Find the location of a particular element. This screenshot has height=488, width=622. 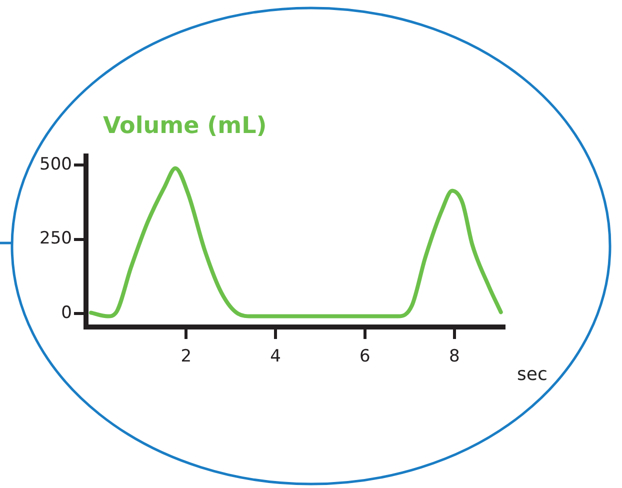

y-tick-label: 0 is located at coordinates (66, 313).